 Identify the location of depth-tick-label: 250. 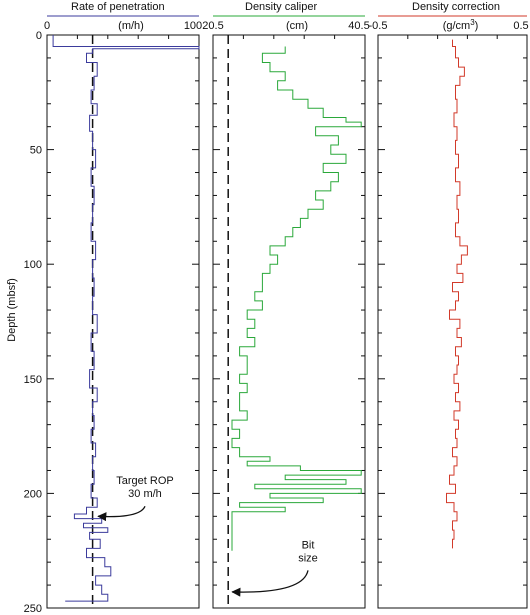
(33, 609).